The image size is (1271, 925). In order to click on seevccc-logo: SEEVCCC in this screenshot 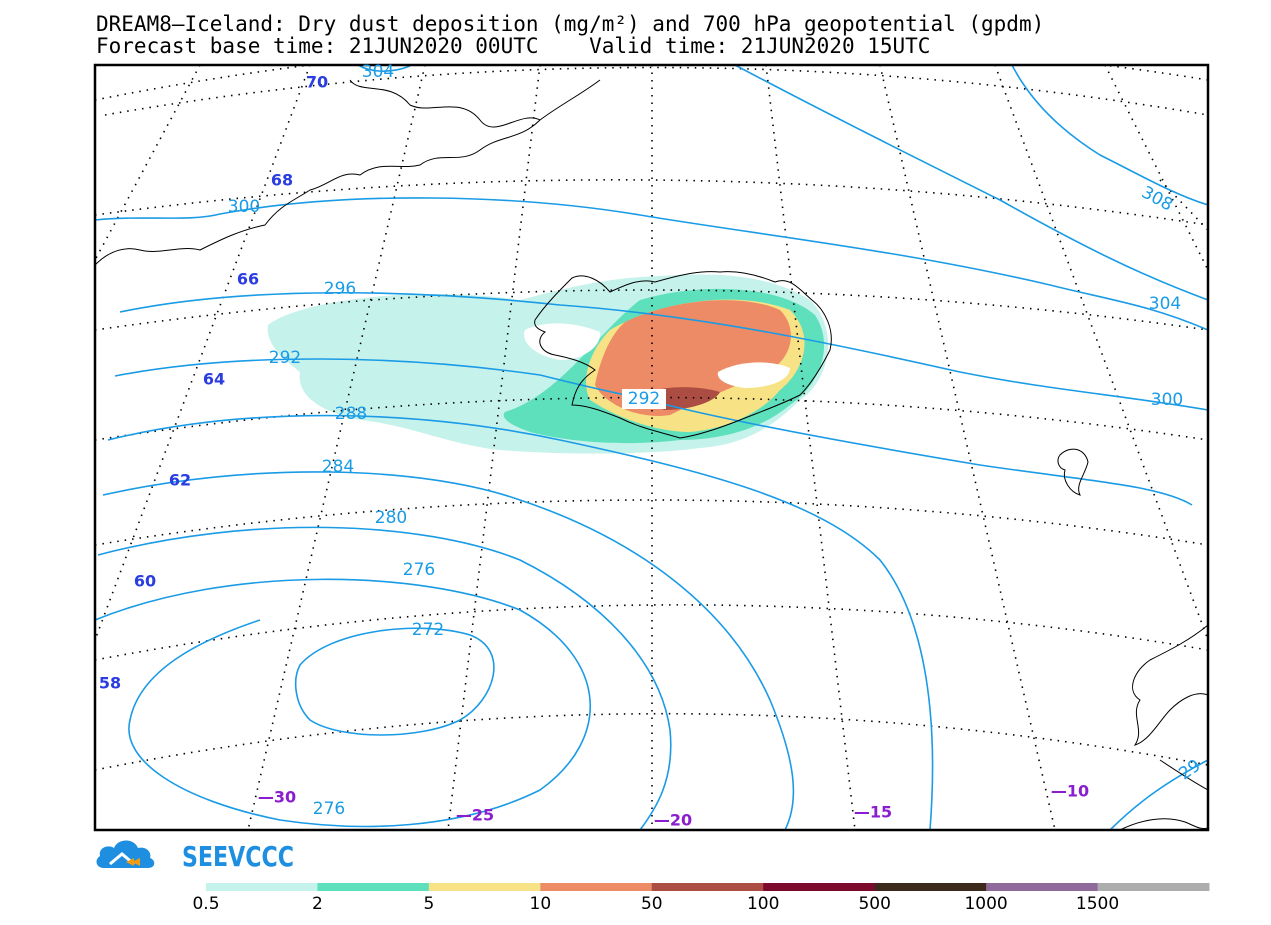, I will do `click(199, 854)`.